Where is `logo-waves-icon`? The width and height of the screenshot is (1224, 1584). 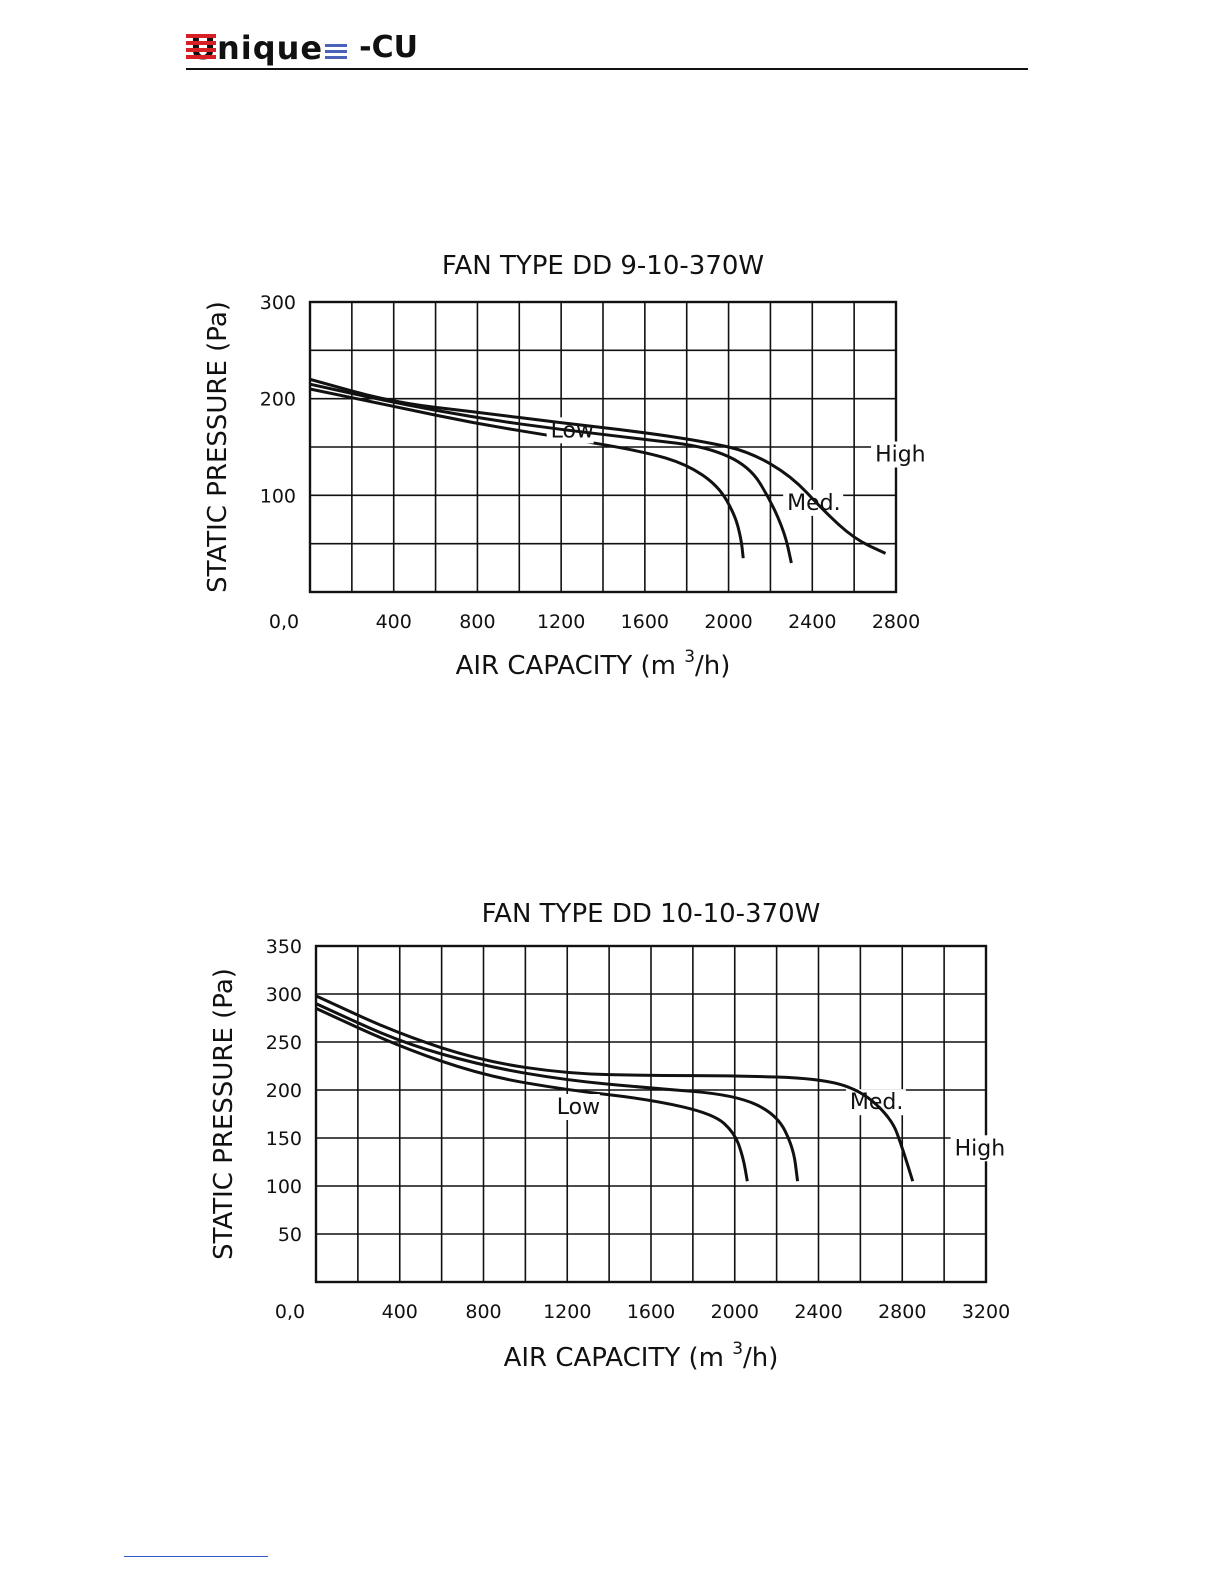 logo-waves-icon is located at coordinates (336, 51).